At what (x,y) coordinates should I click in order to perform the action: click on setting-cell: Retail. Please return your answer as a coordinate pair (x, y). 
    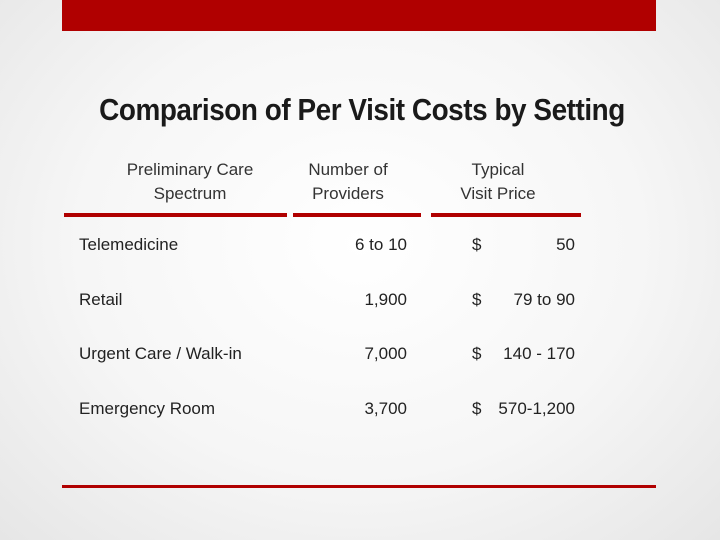
    Looking at the image, I should click on (101, 299).